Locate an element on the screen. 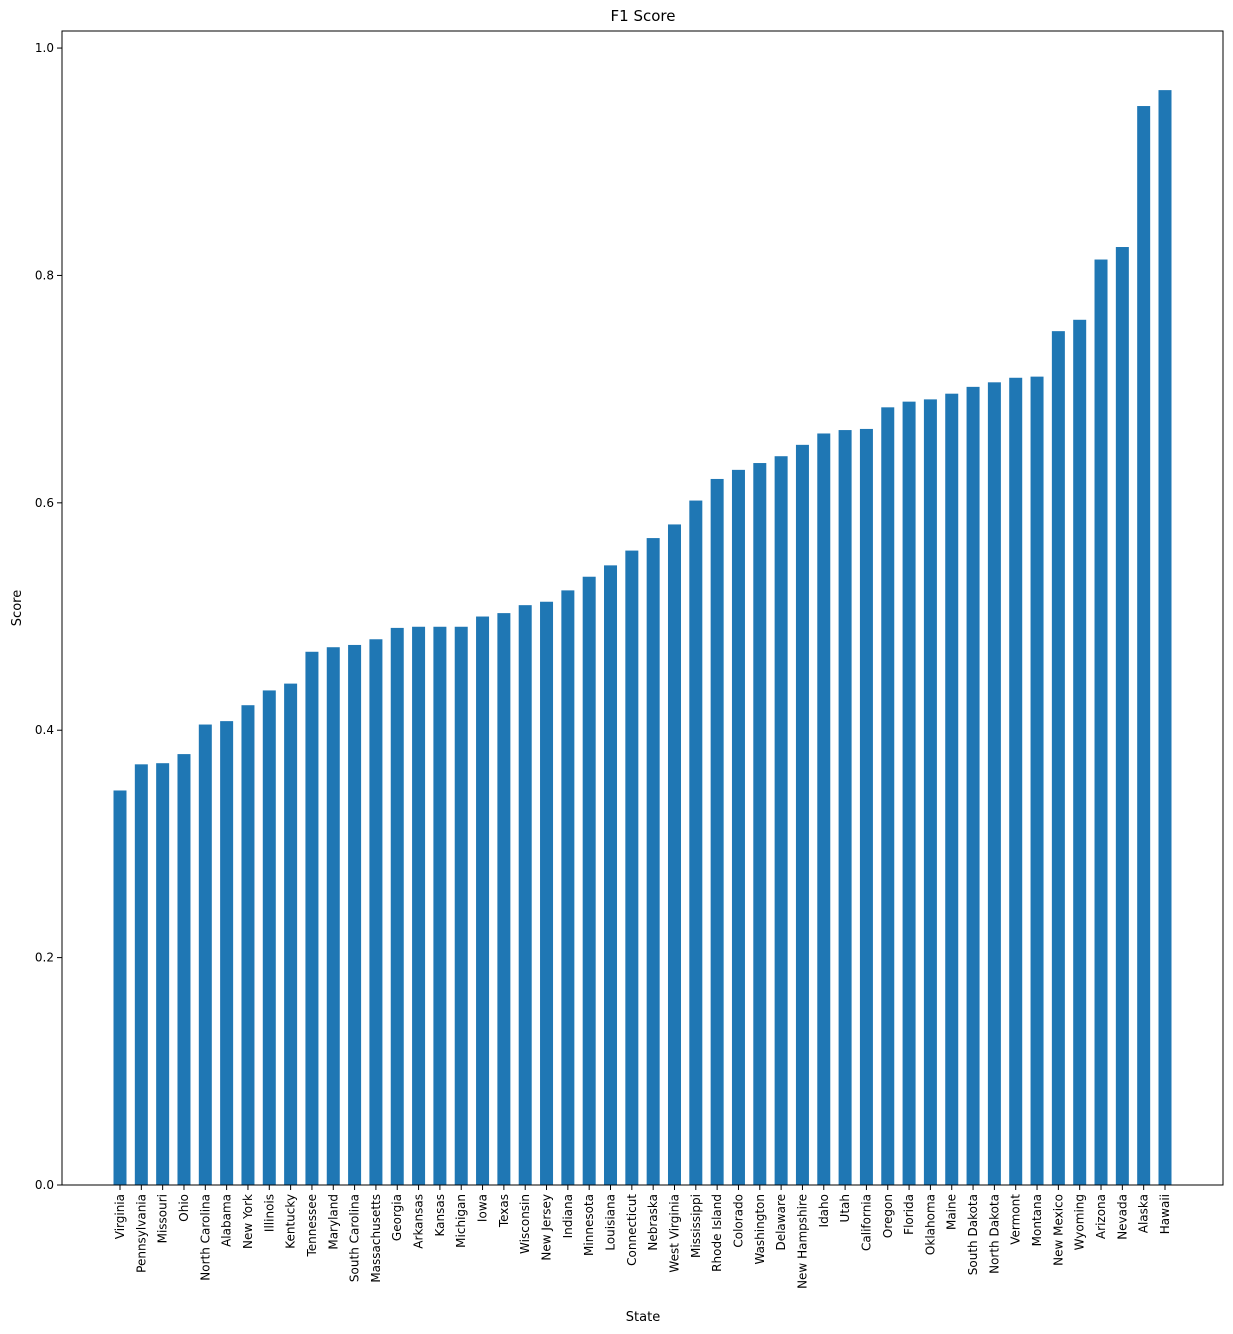 The image size is (1233, 1334). y-tick-label: 0.0 is located at coordinates (44, 1185).